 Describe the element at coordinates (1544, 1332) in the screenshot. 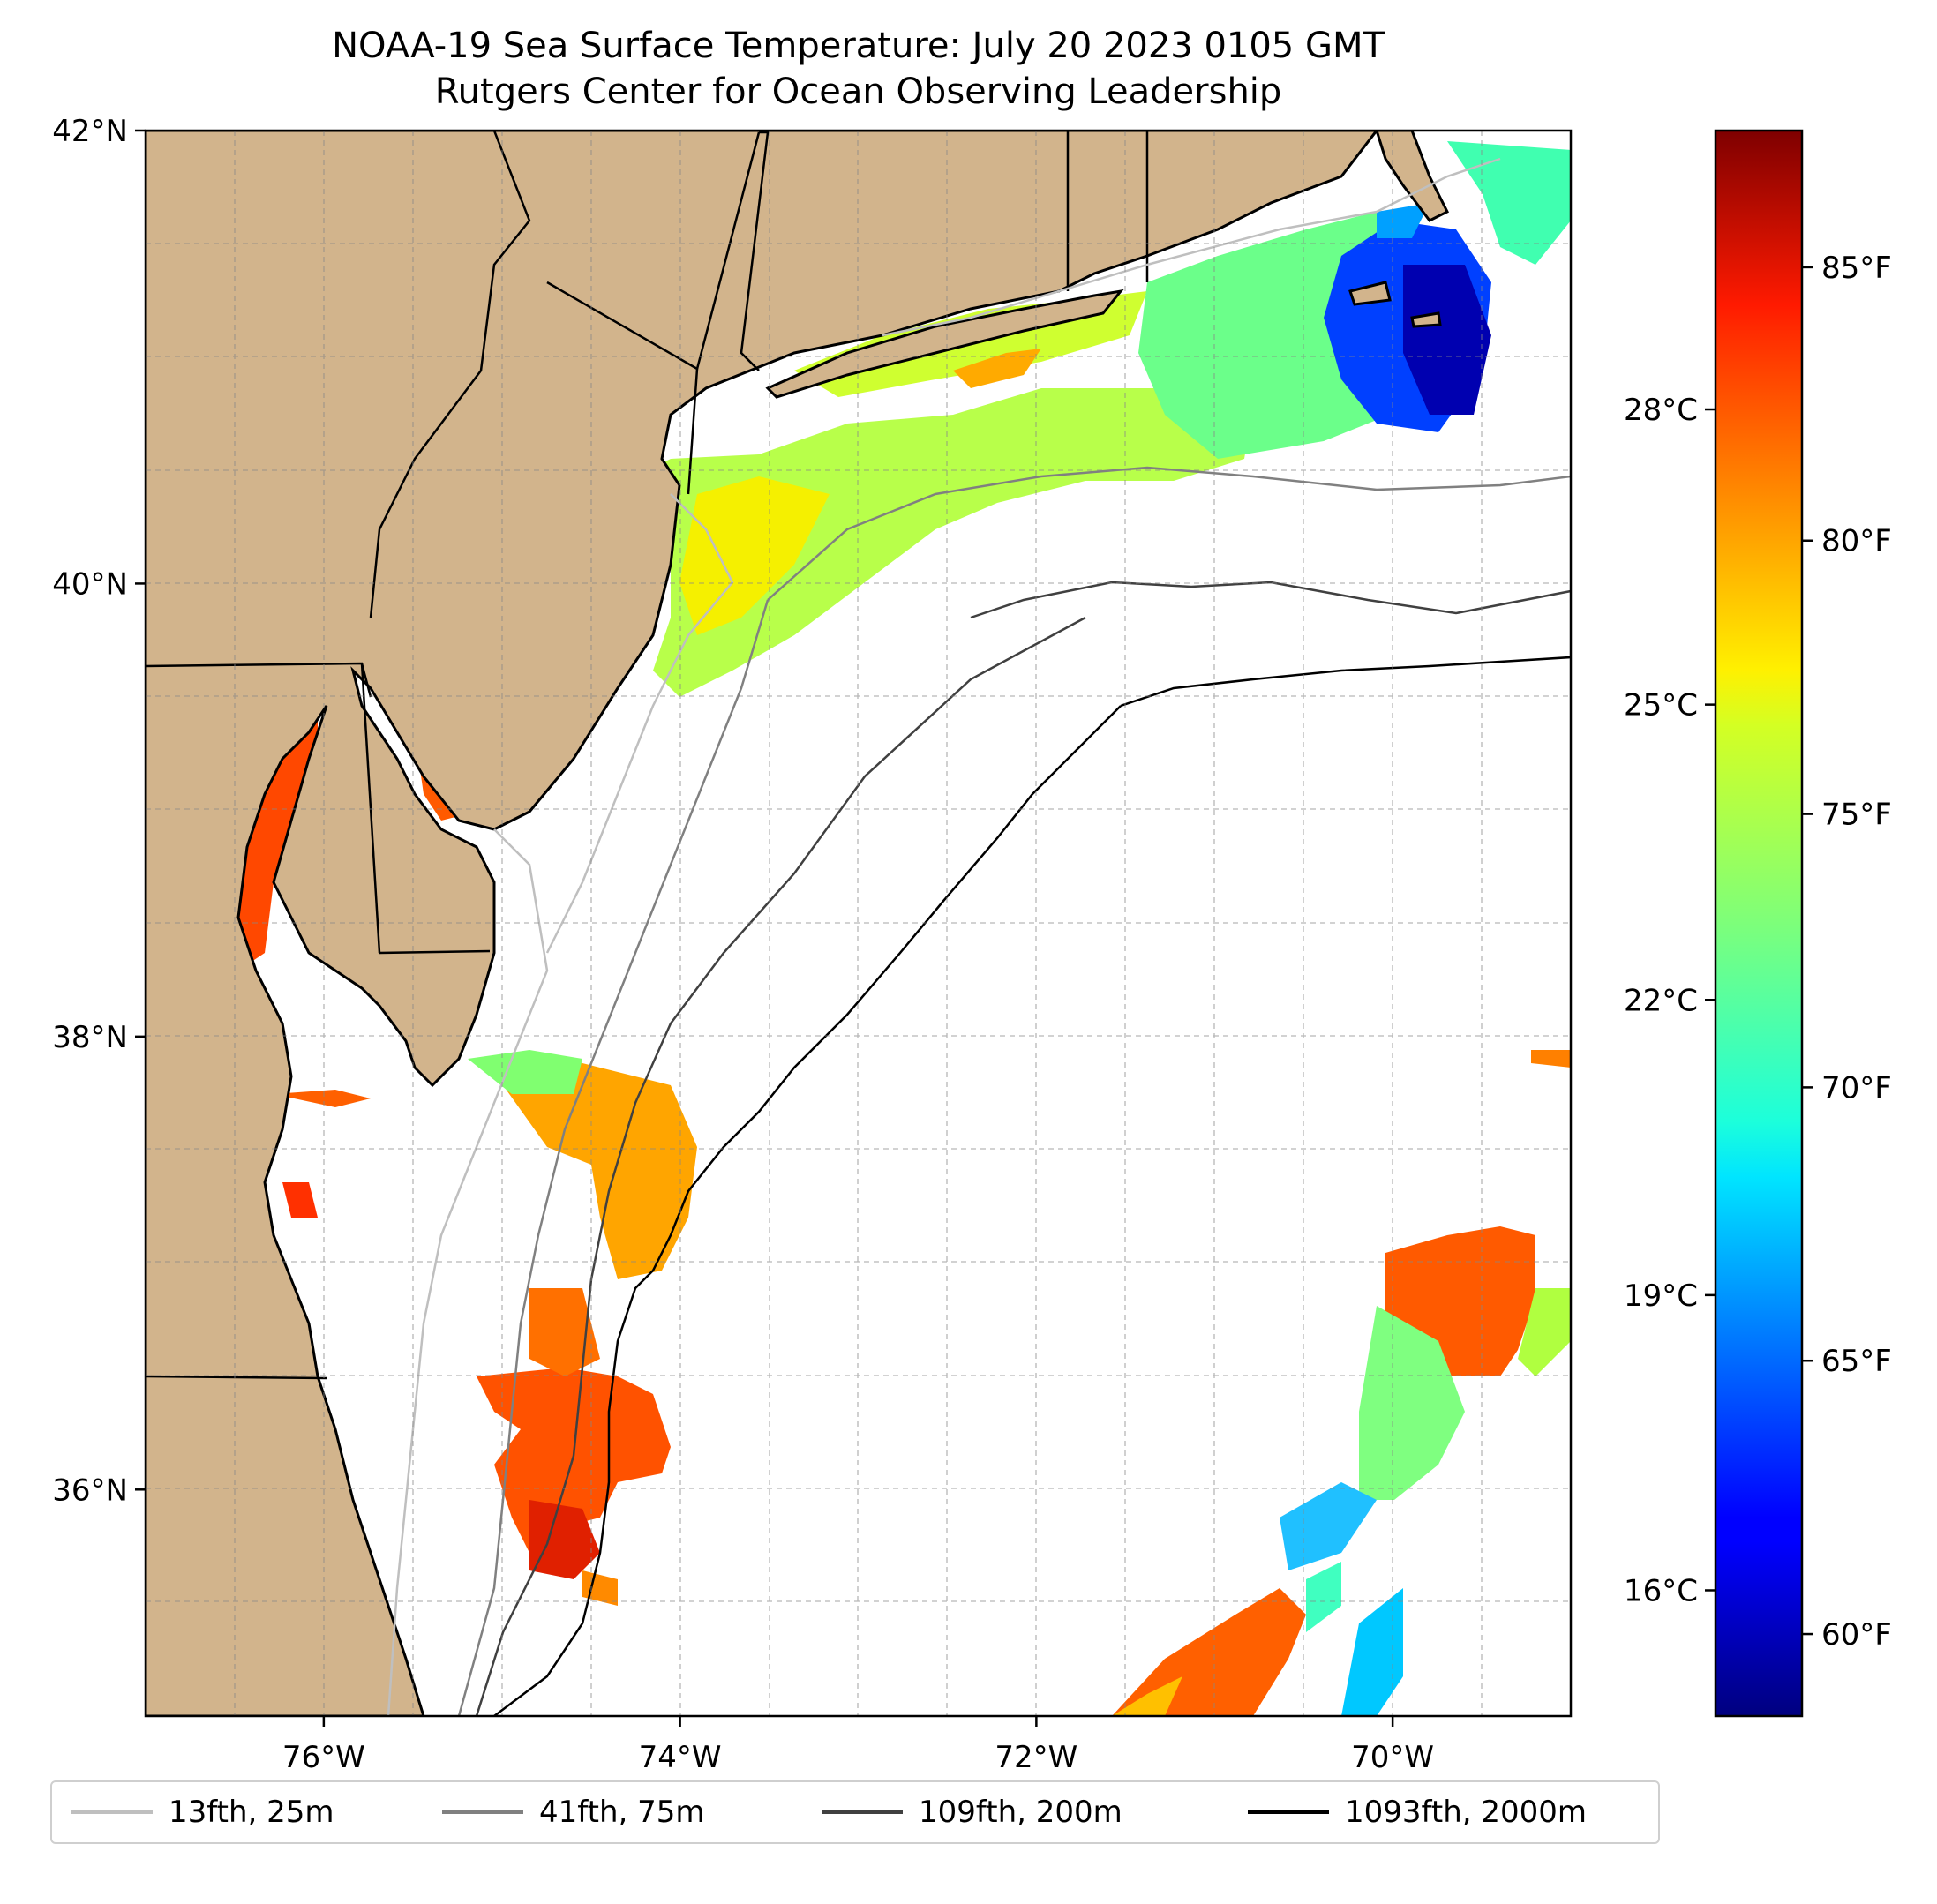

I see `sst-patch-gulf-stream-edge` at that location.